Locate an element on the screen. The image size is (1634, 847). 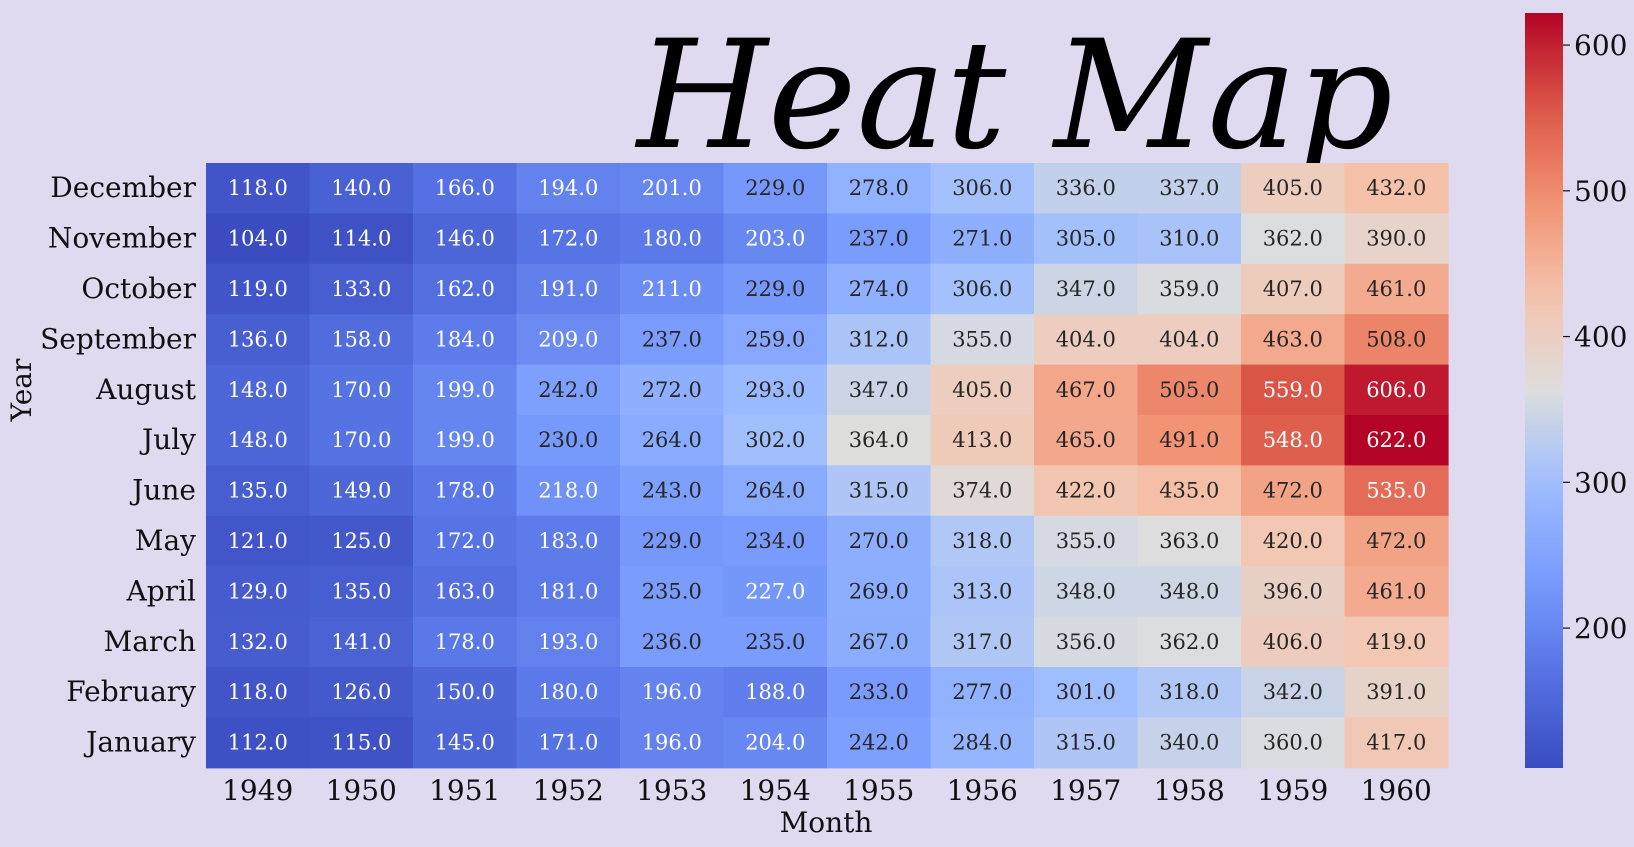
y-axis-label: Year is located at coordinates (21, 390).